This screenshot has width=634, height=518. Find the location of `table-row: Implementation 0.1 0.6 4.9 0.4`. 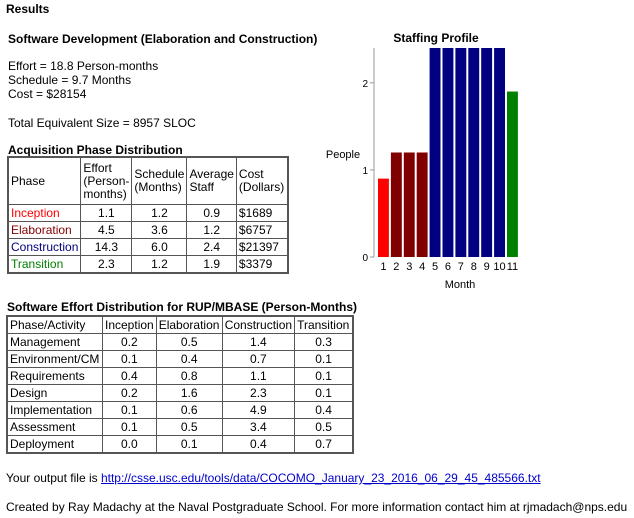

table-row: Implementation 0.1 0.6 4.9 0.4 is located at coordinates (180, 410).